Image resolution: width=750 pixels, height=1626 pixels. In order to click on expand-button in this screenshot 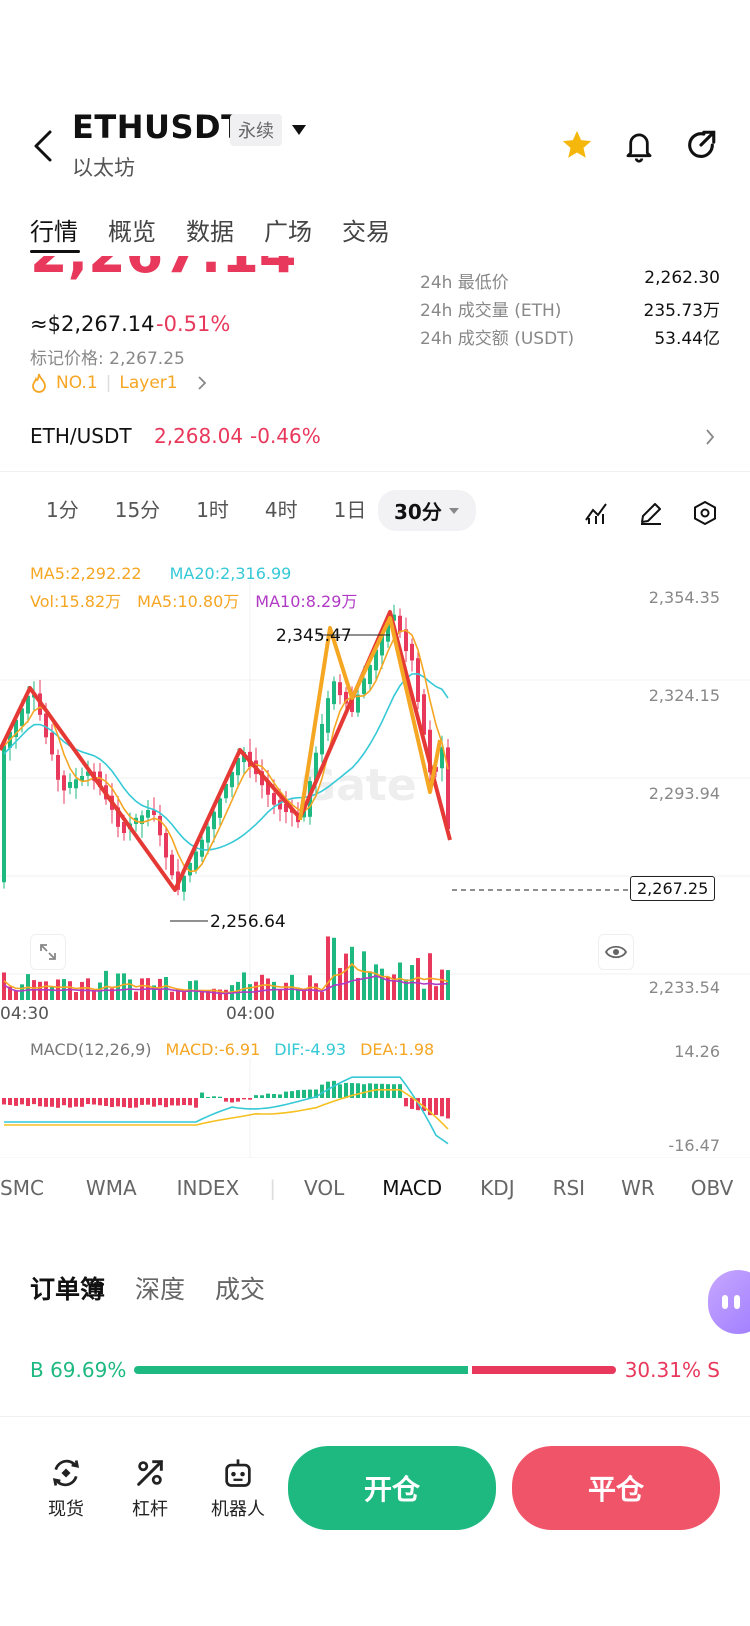, I will do `click(48, 952)`.